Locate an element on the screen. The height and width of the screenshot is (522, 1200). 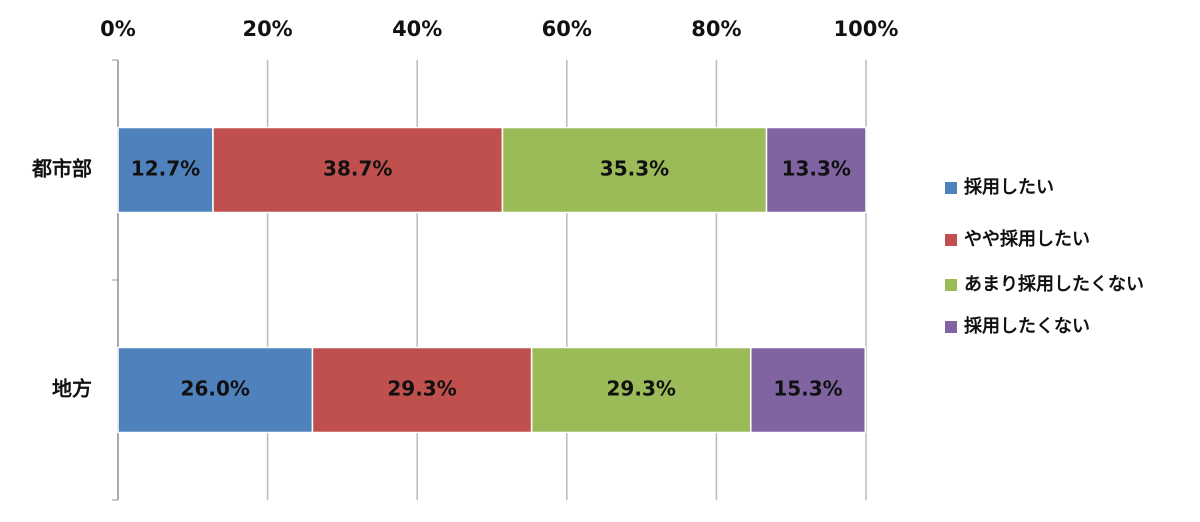
legend-label: 採用したい is located at coordinates (1009, 187).